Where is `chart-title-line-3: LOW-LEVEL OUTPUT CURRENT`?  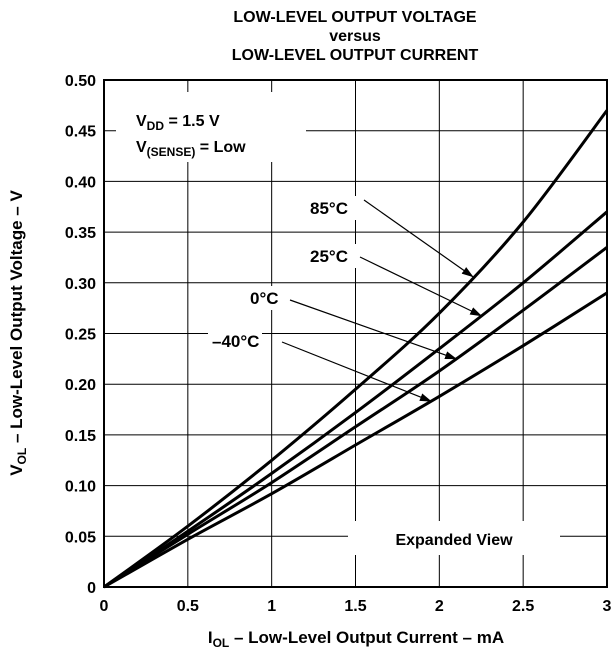
chart-title-line-3: LOW-LEVEL OUTPUT CURRENT is located at coordinates (355, 55).